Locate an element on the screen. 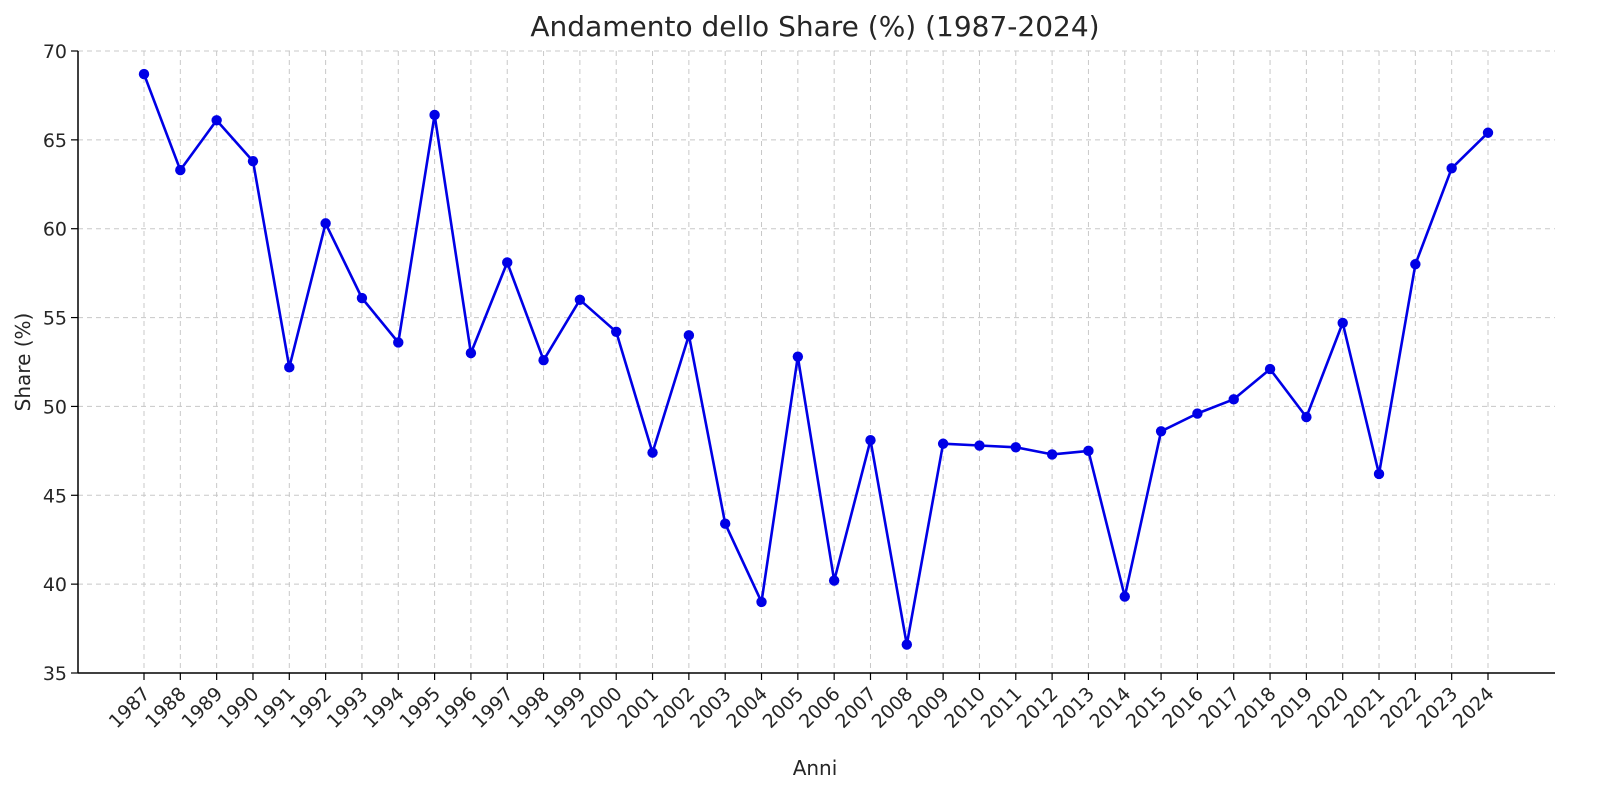 The image size is (1600, 793). x-tick-label: 2006 is located at coordinates (820, 708).